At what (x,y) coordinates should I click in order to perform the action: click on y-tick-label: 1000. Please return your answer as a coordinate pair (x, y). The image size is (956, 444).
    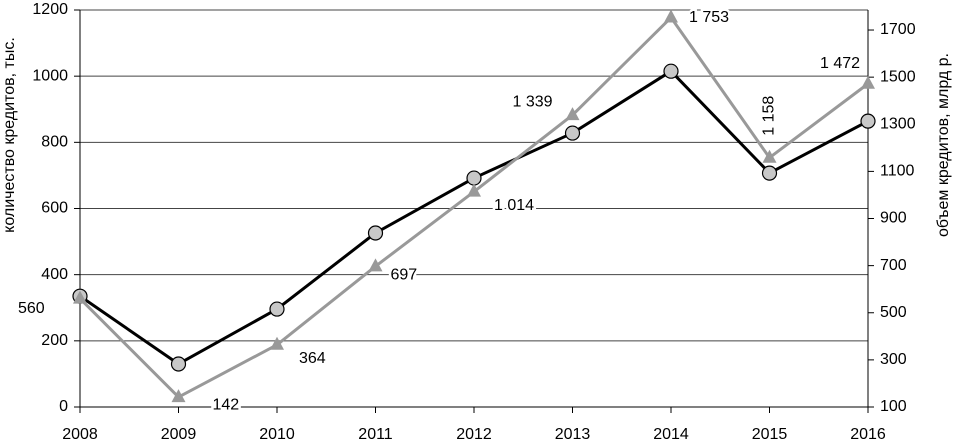
    Looking at the image, I should click on (50, 75).